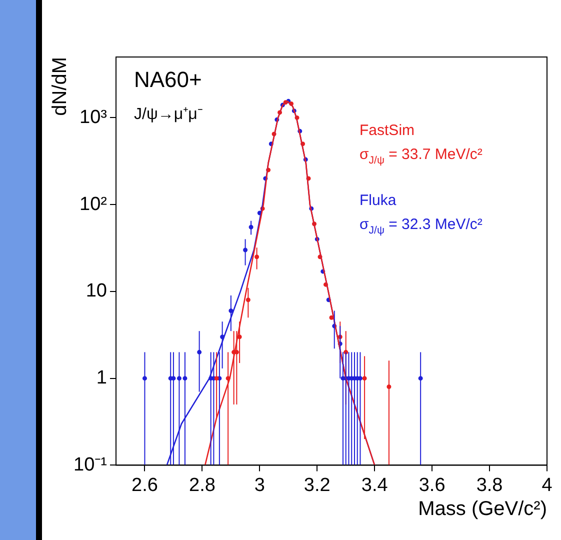 The height and width of the screenshot is (540, 561). What do you see at coordinates (93, 204) in the screenshot?
I see `y-tick-label: 10²` at bounding box center [93, 204].